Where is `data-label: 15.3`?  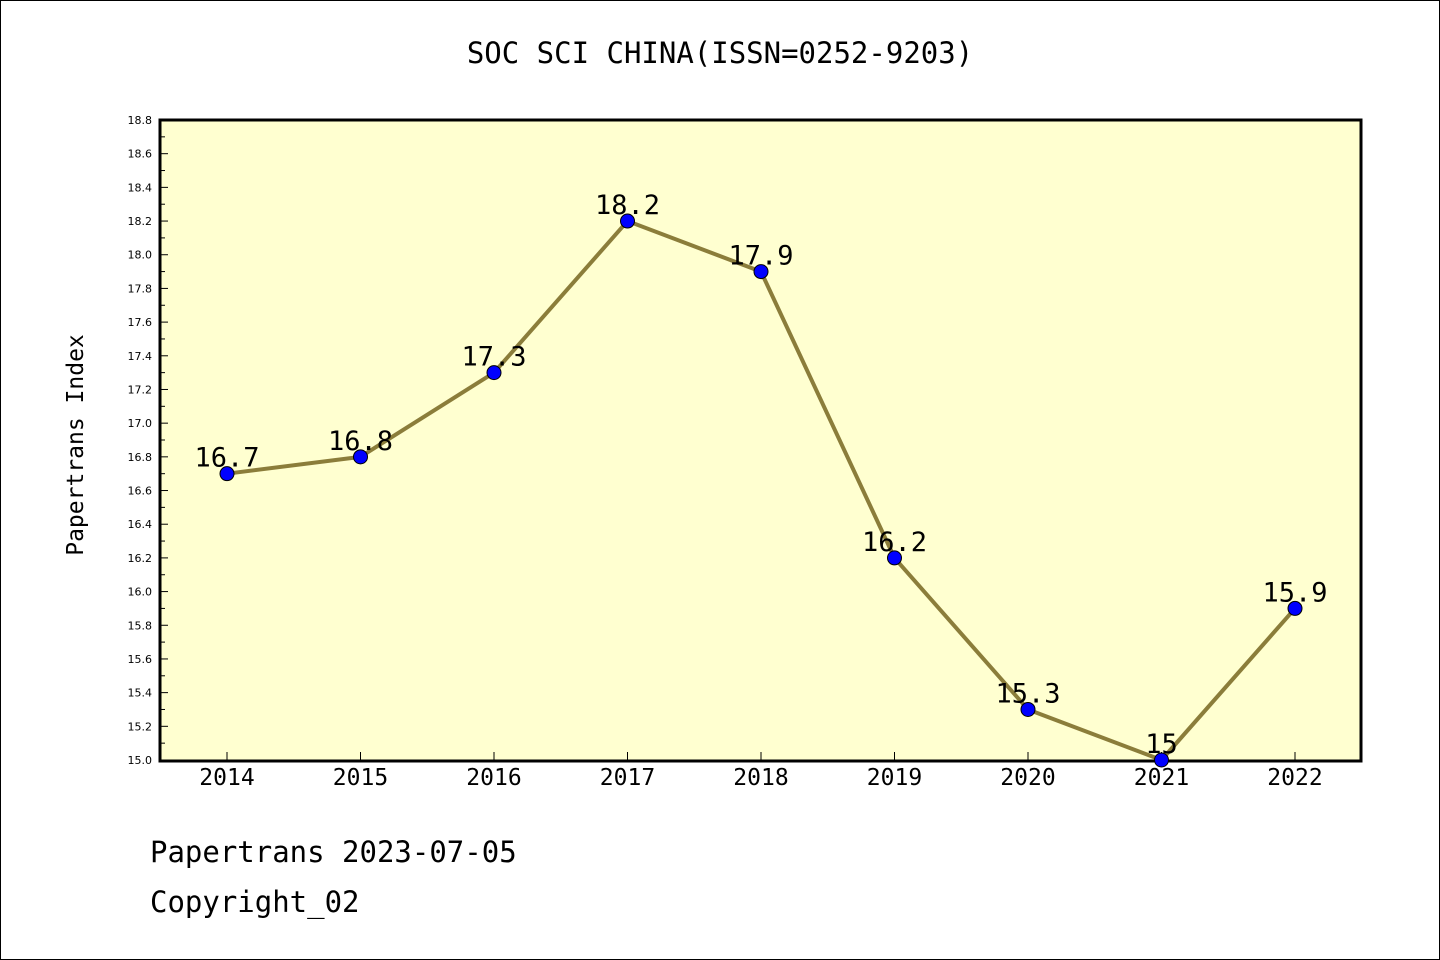
data-label: 15.3 is located at coordinates (1027, 693).